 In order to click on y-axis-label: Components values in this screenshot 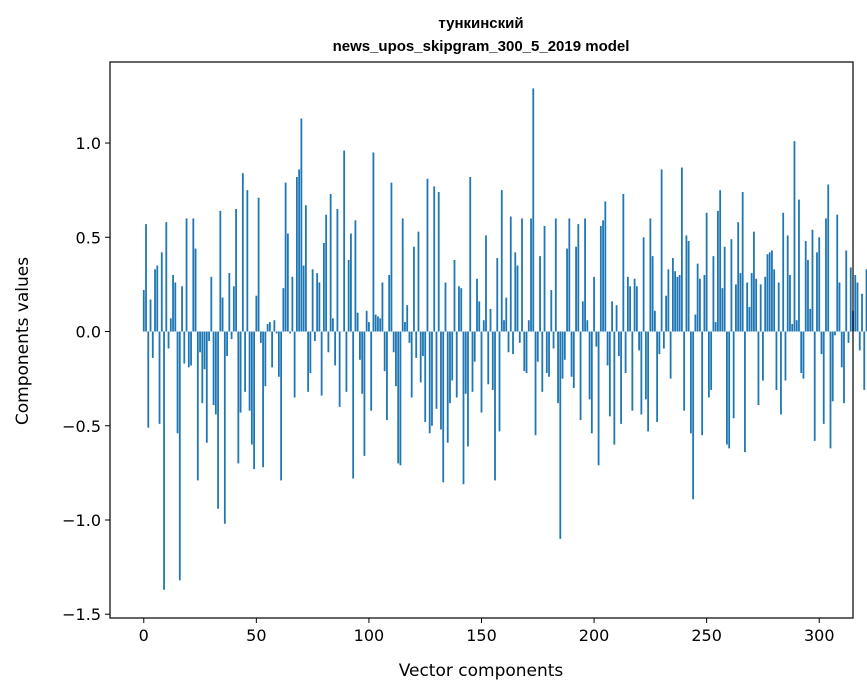, I will do `click(23, 341)`.